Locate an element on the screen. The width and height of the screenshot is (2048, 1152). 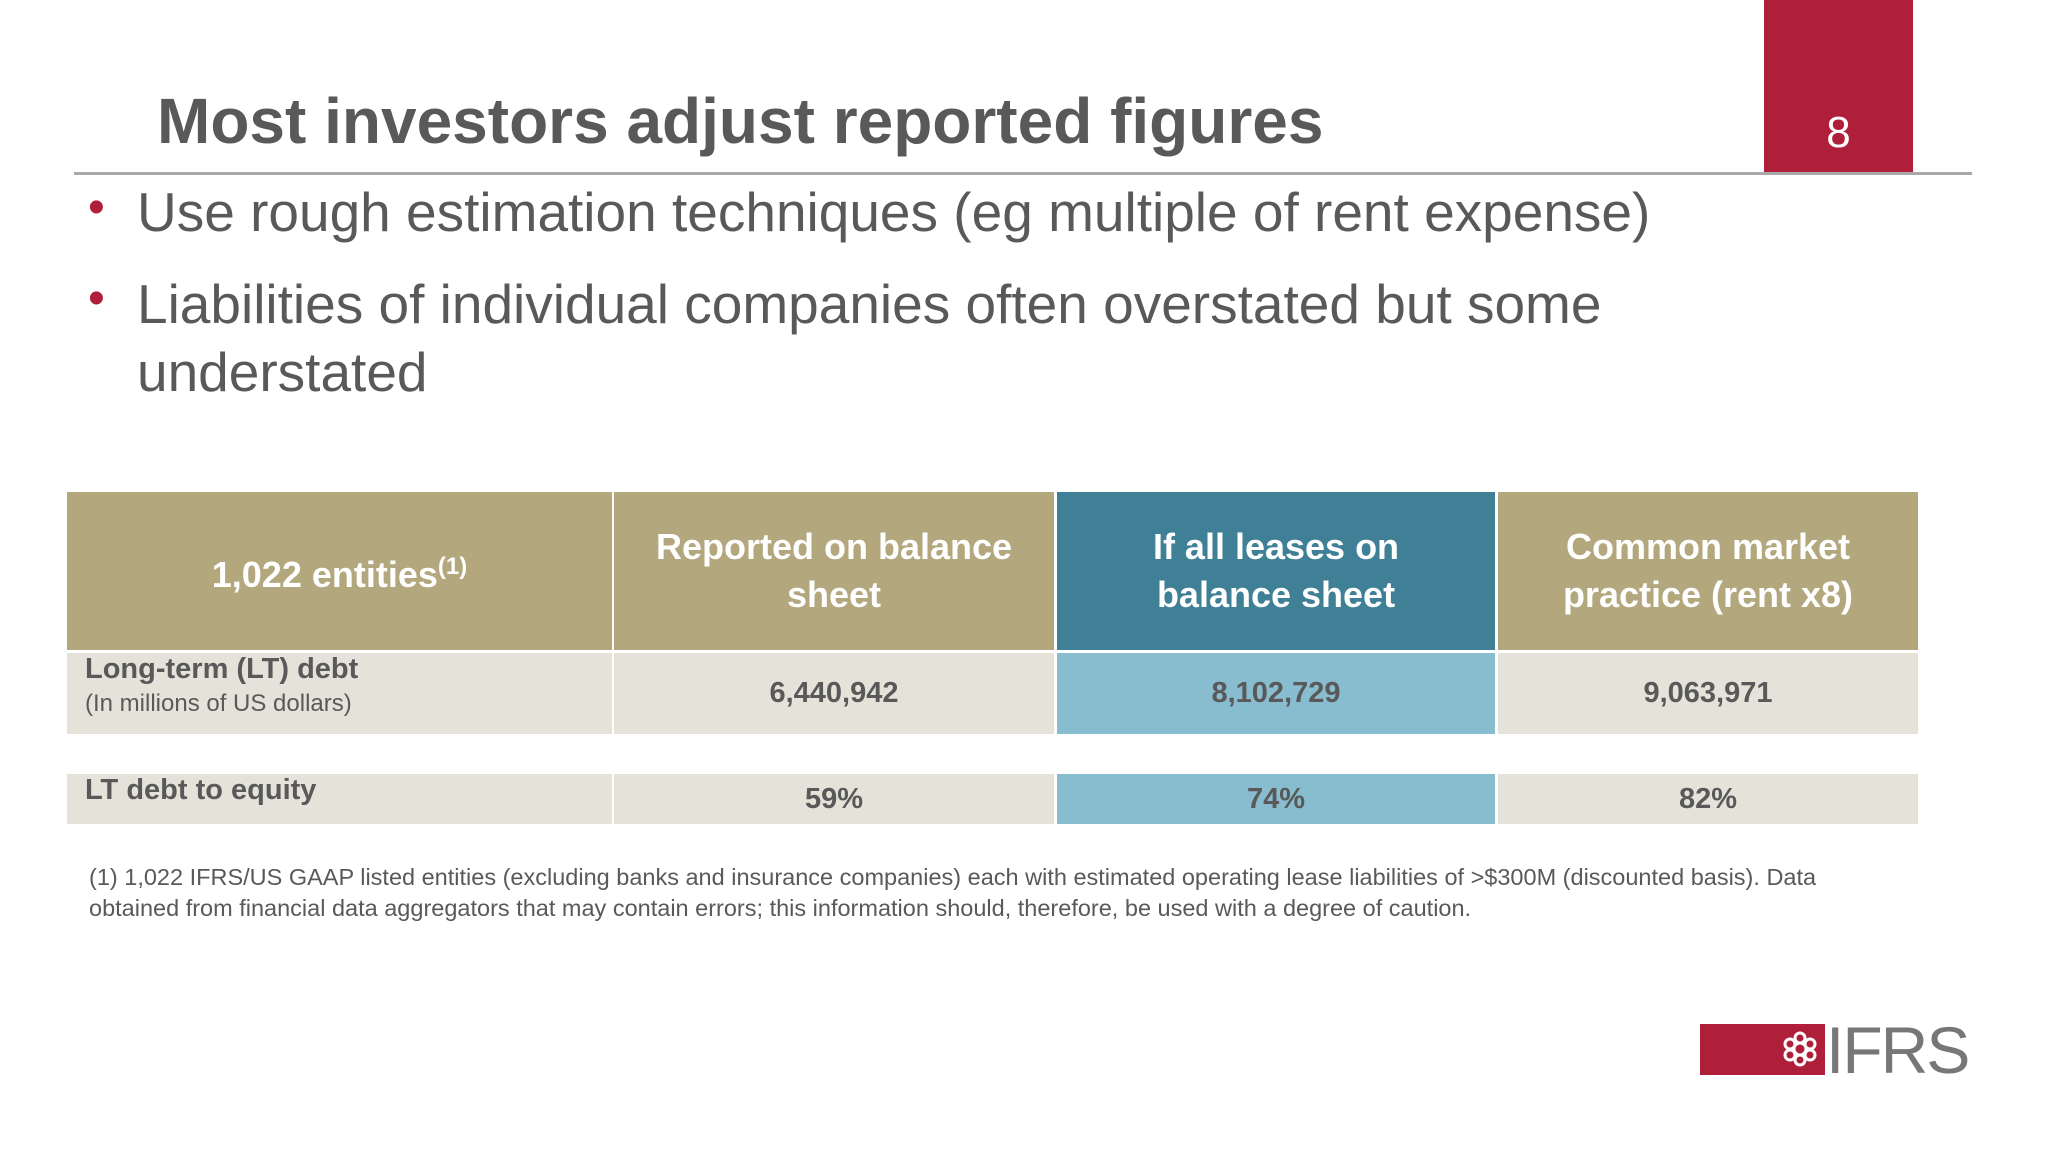
logo-mark is located at coordinates (1762, 1049).